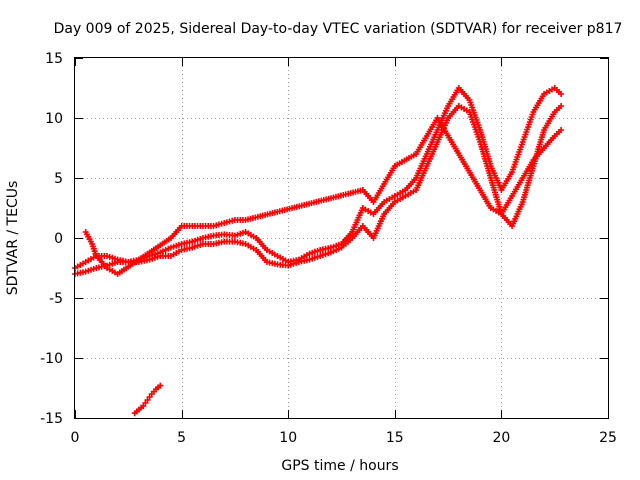 The image size is (640, 480). What do you see at coordinates (501, 438) in the screenshot?
I see `x-tick-label: 20` at bounding box center [501, 438].